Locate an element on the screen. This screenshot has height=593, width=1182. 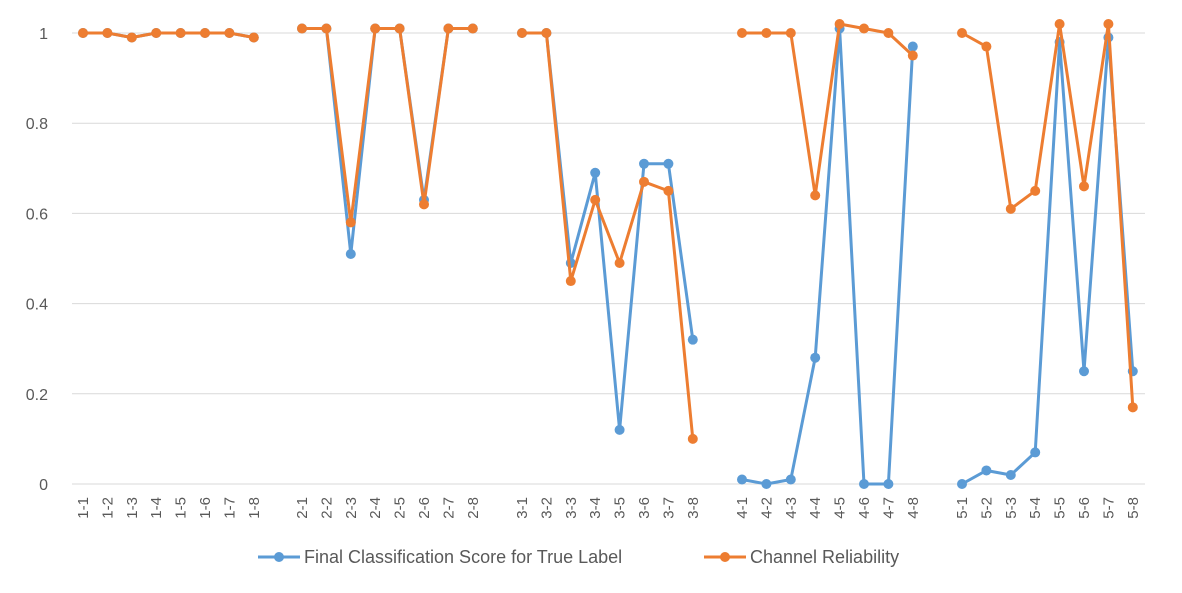
x-tick-label: 5-5 is located at coordinates (1060, 508).